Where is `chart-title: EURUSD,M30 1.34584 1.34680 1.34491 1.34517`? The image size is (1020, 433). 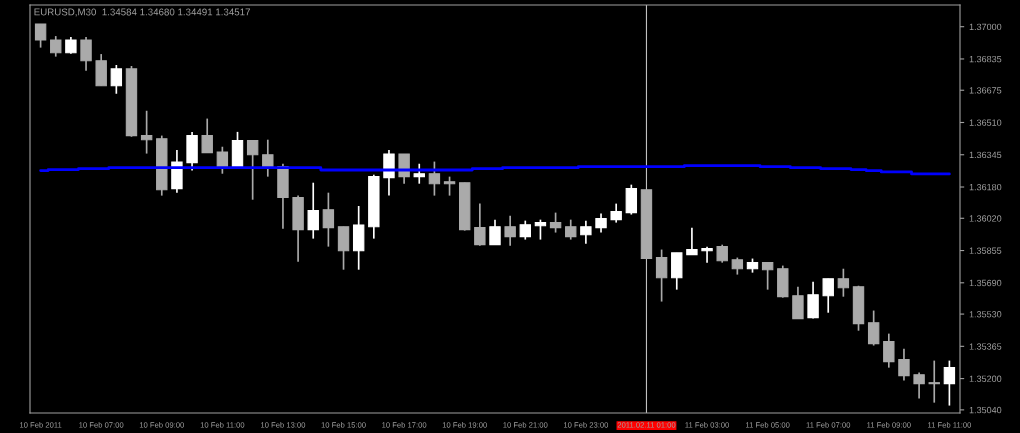 chart-title: EURUSD,M30 1.34584 1.34680 1.34491 1.34517 is located at coordinates (142, 12).